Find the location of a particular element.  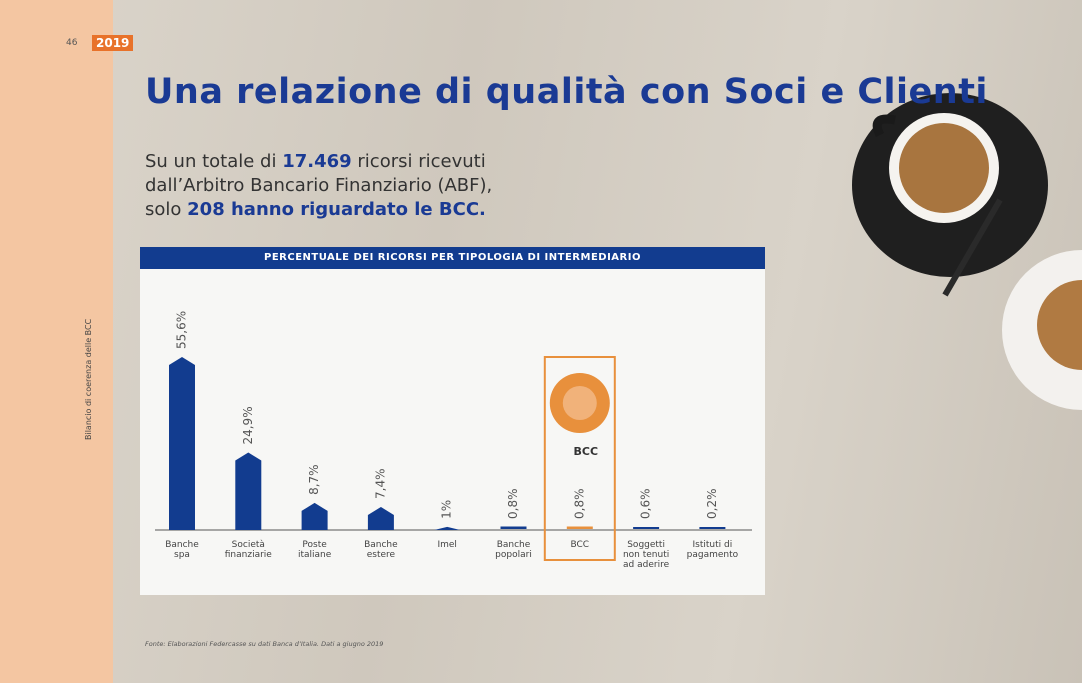

category-label: BCC is located at coordinates (580, 545).